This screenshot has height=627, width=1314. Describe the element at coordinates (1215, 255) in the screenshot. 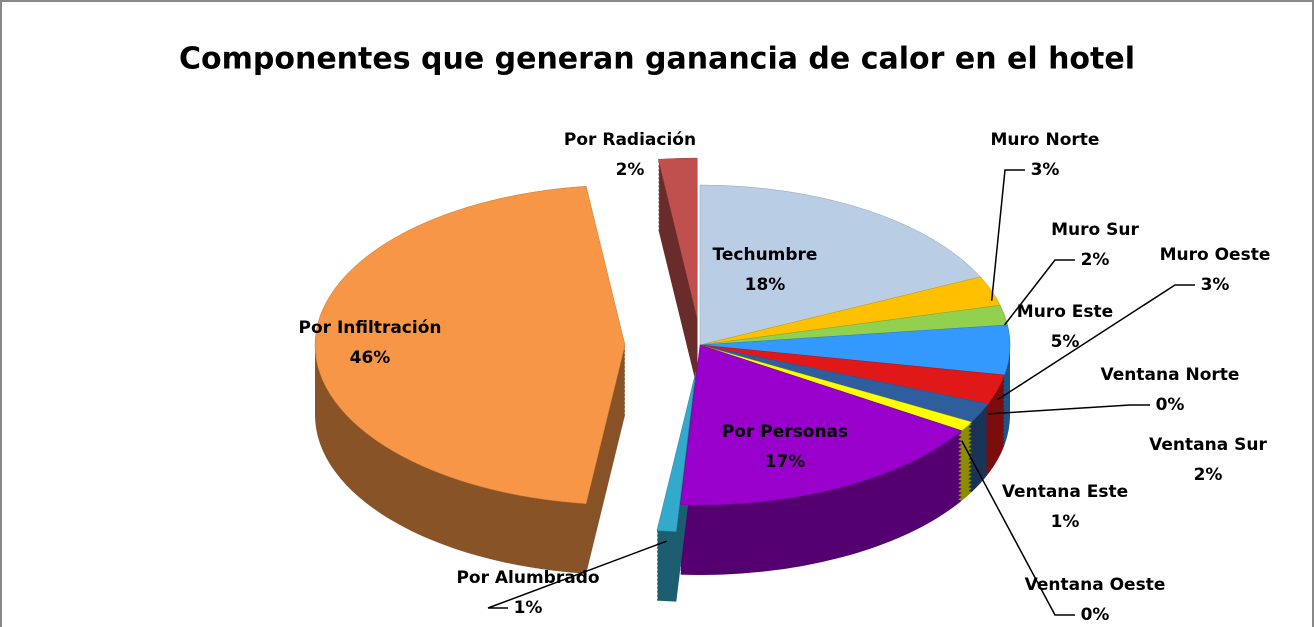

I see `slice-label: Muro Oeste` at that location.